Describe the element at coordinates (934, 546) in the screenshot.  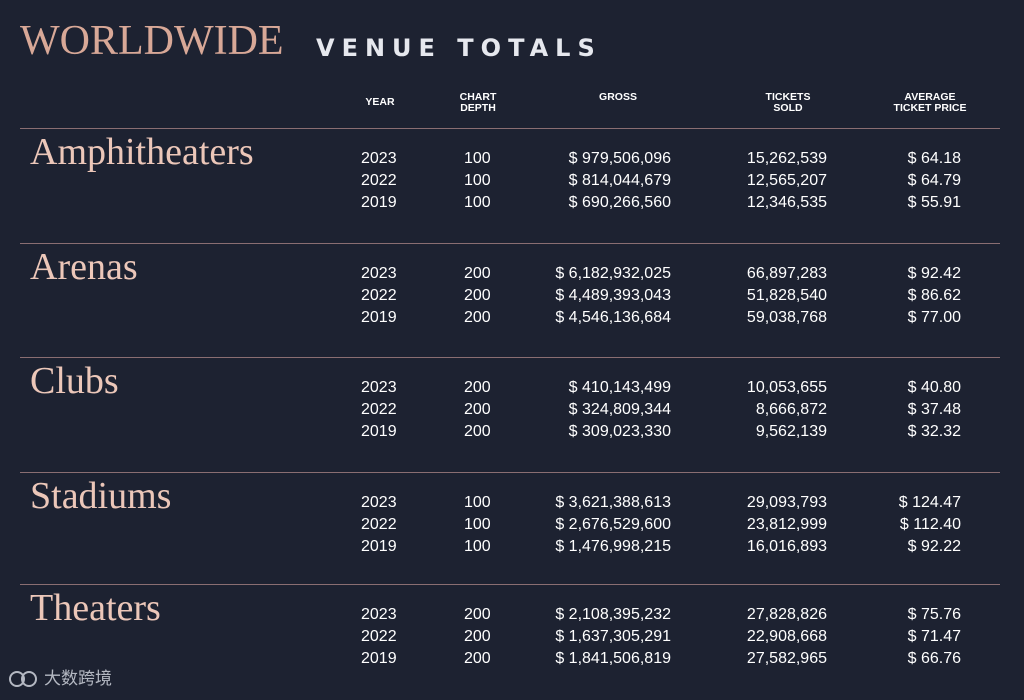
I see `cell-avg-ticket-price: $ 92.22` at that location.